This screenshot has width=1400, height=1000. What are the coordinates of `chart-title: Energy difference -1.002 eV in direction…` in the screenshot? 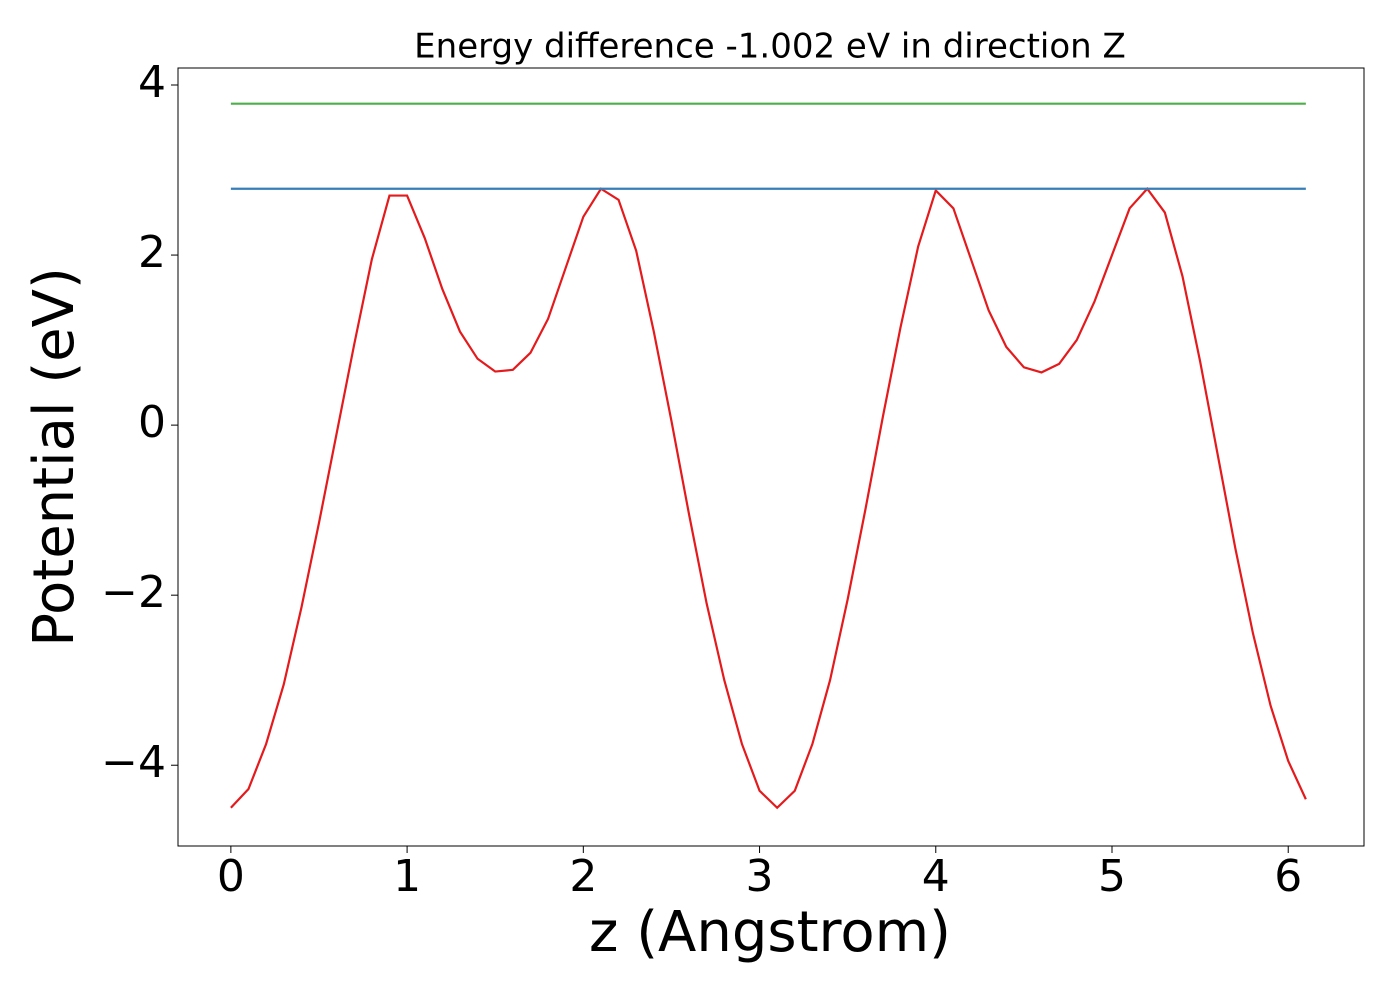 It's located at (770, 47).